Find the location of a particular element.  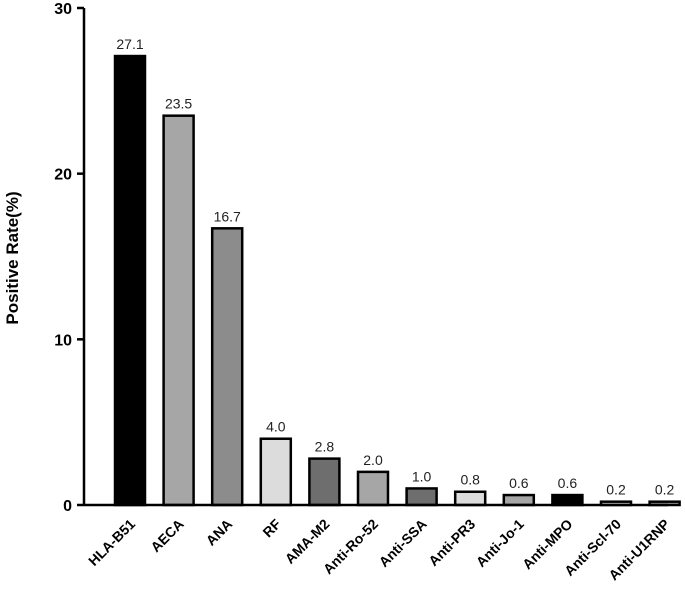

data-label: 4.0 is located at coordinates (276, 427).